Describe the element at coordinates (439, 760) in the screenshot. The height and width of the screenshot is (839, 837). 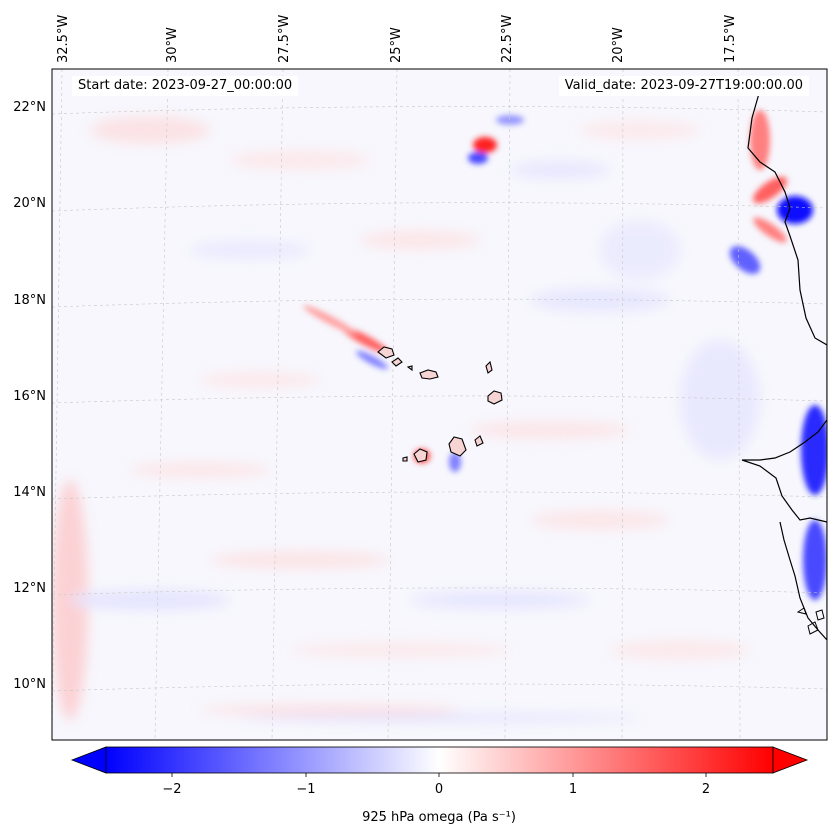
I see `colorbar-gradient` at that location.